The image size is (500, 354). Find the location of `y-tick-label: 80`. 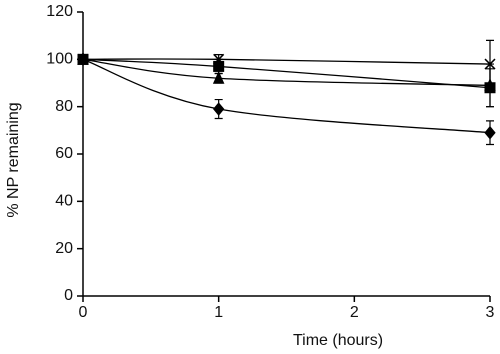

y-tick-label: 80 is located at coordinates (64, 106).